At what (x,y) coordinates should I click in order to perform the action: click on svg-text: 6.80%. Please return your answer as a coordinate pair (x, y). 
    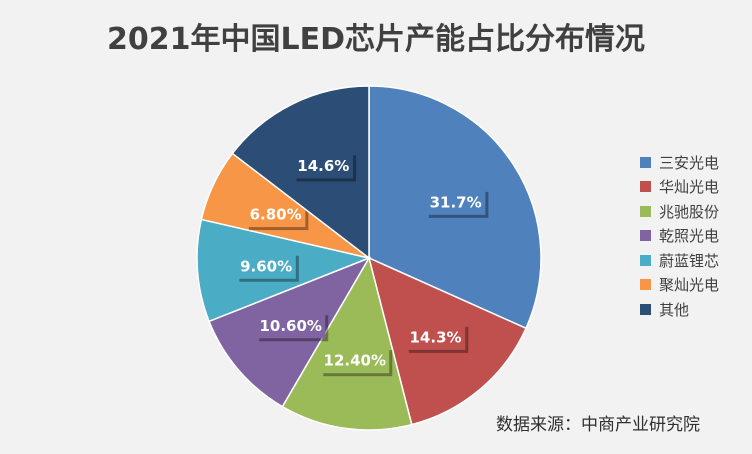
    Looking at the image, I should click on (276, 215).